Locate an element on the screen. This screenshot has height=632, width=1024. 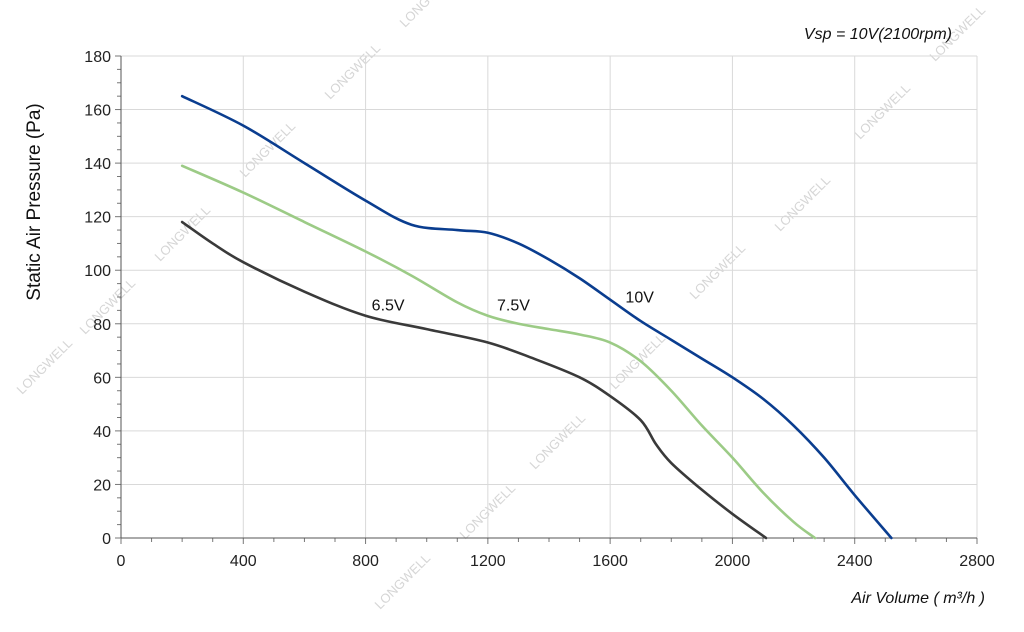
y-tick-label: 80 is located at coordinates (102, 325).